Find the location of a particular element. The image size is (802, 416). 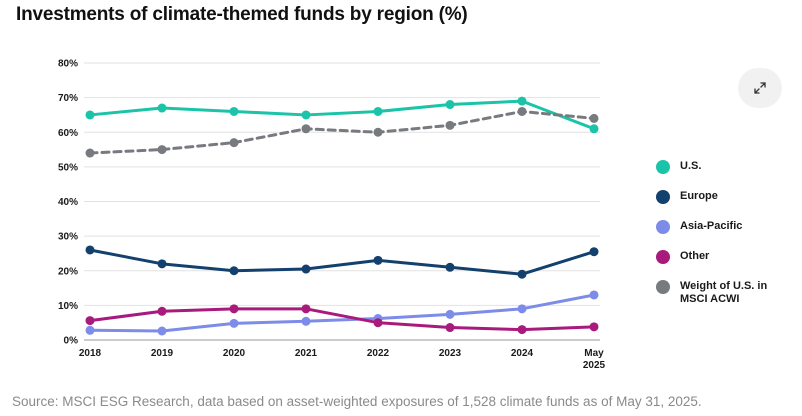

legend-label: Asia-Pacific is located at coordinates (711, 226).